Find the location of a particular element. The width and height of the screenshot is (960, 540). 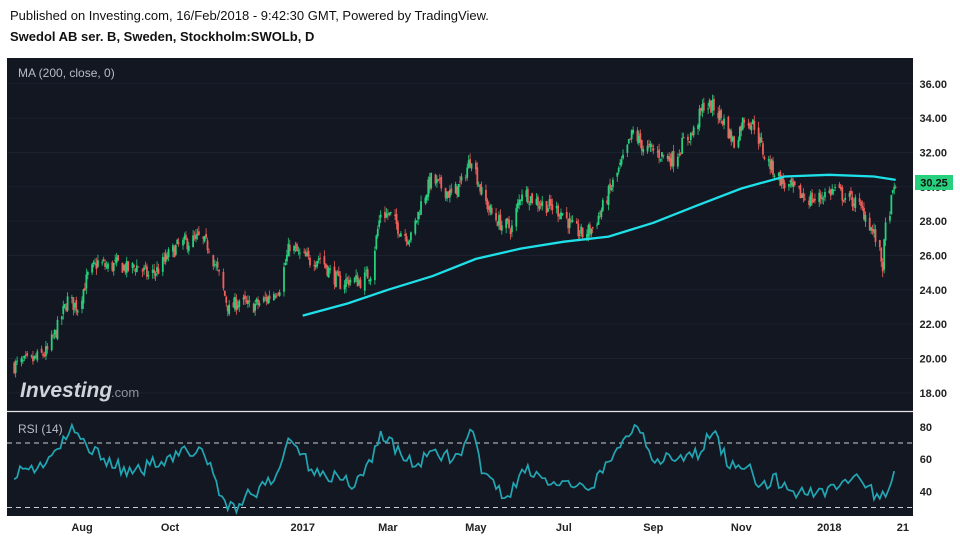

rsi-tick-label: 40 is located at coordinates (926, 492).